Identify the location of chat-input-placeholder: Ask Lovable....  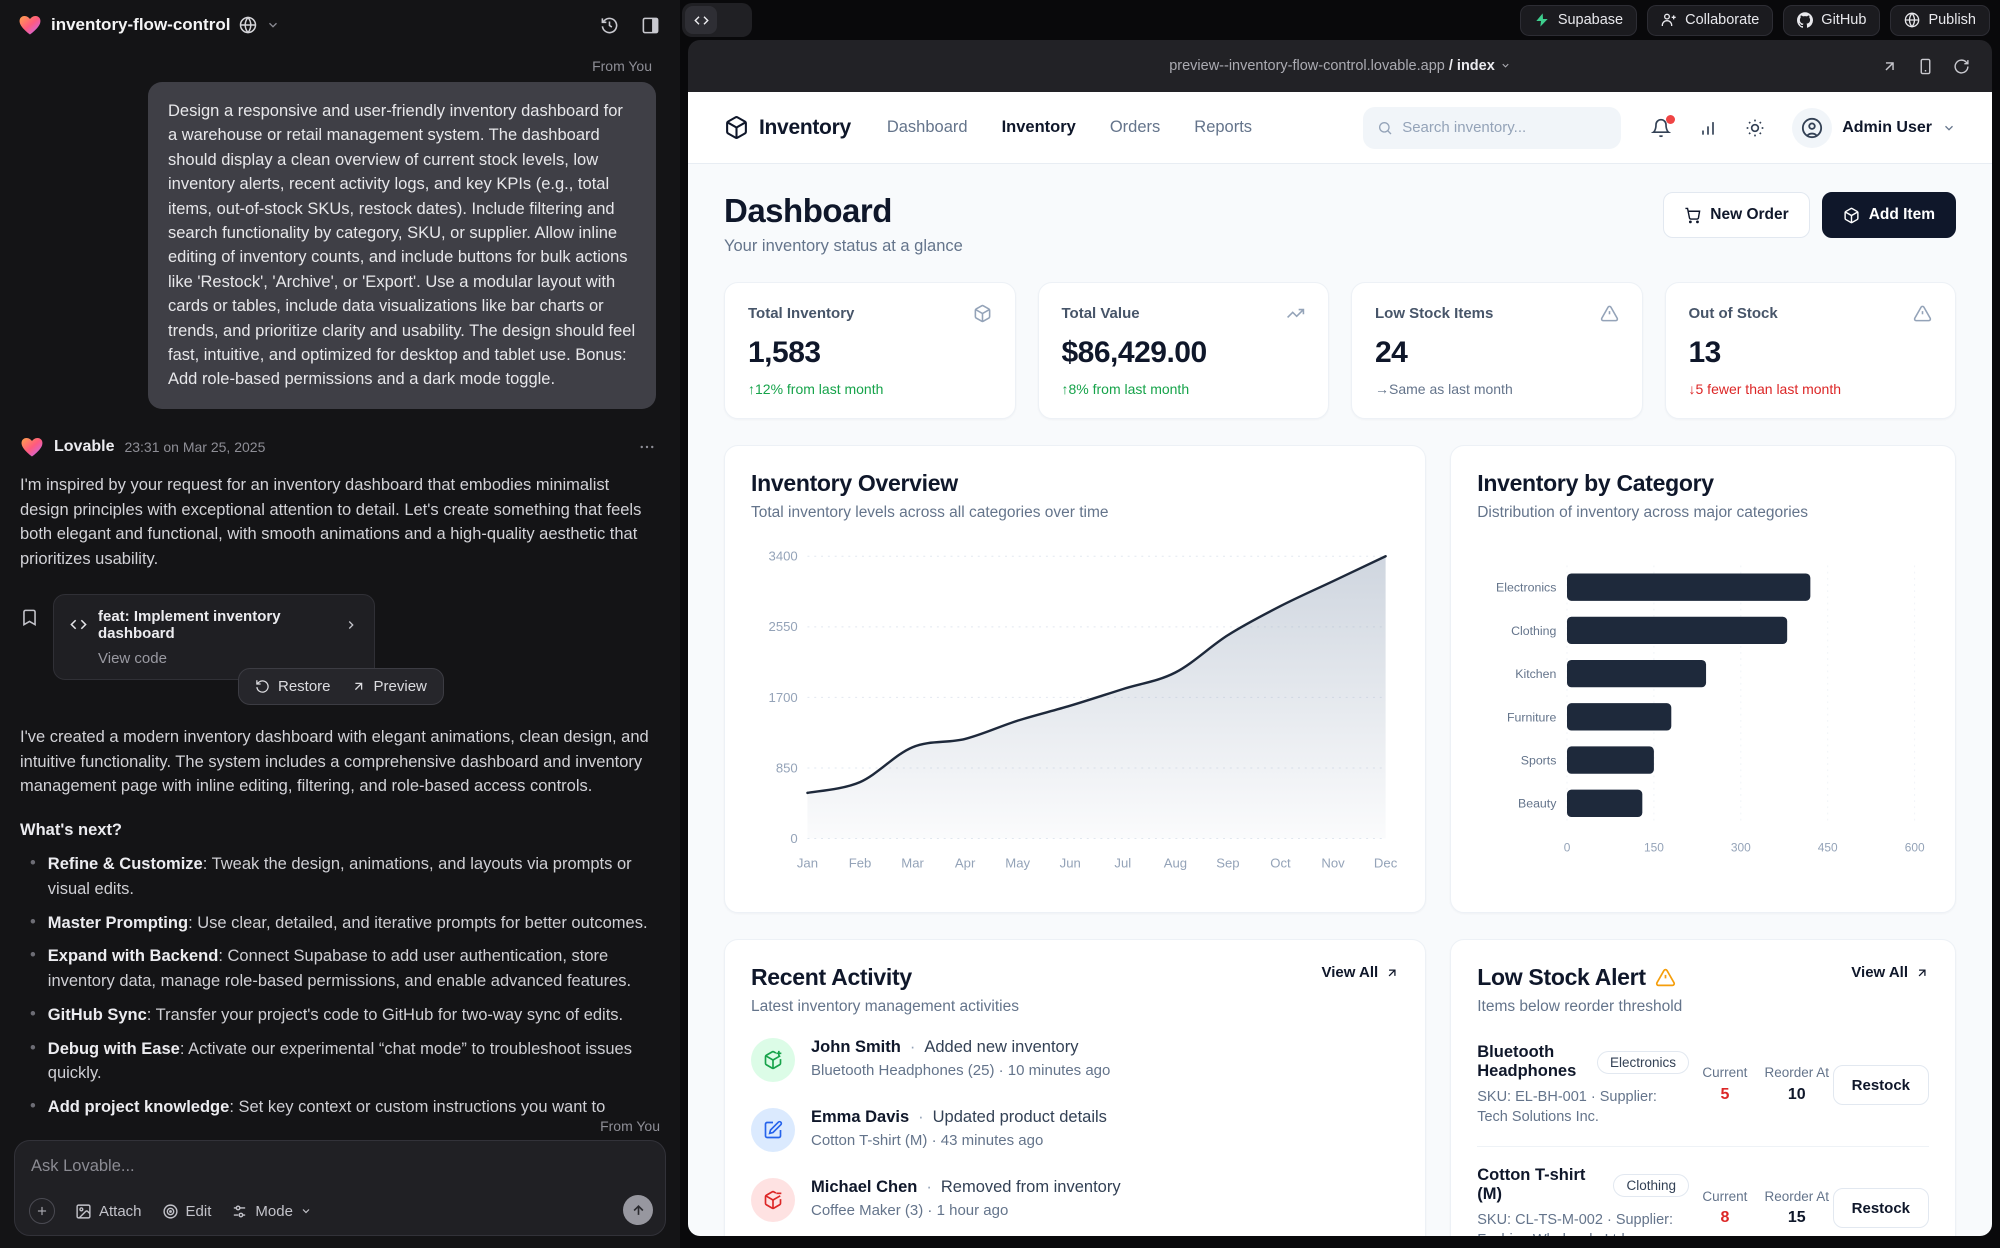
(83, 1166).